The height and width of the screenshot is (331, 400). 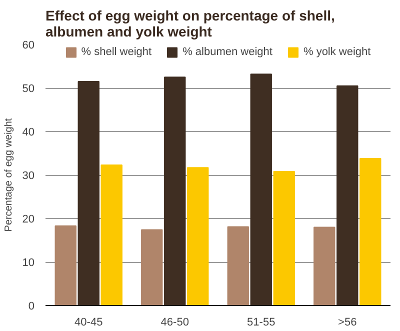 I want to click on x-tick-label: >56, so click(x=347, y=322).